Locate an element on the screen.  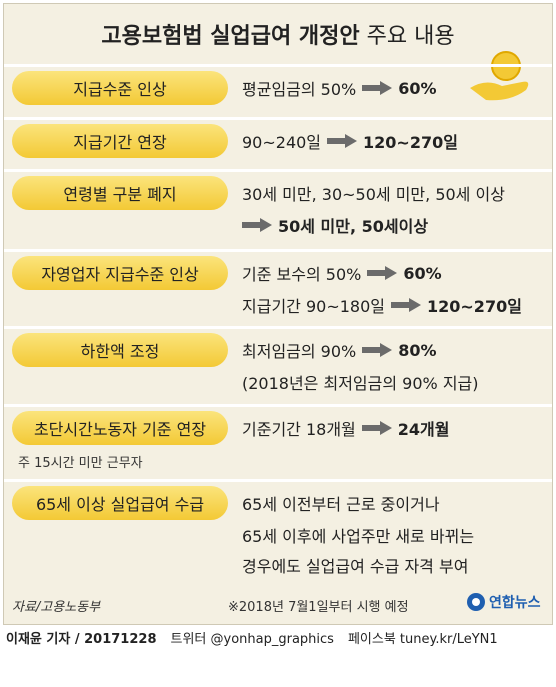
row-label: 지급수준 인상 is located at coordinates (120, 88).